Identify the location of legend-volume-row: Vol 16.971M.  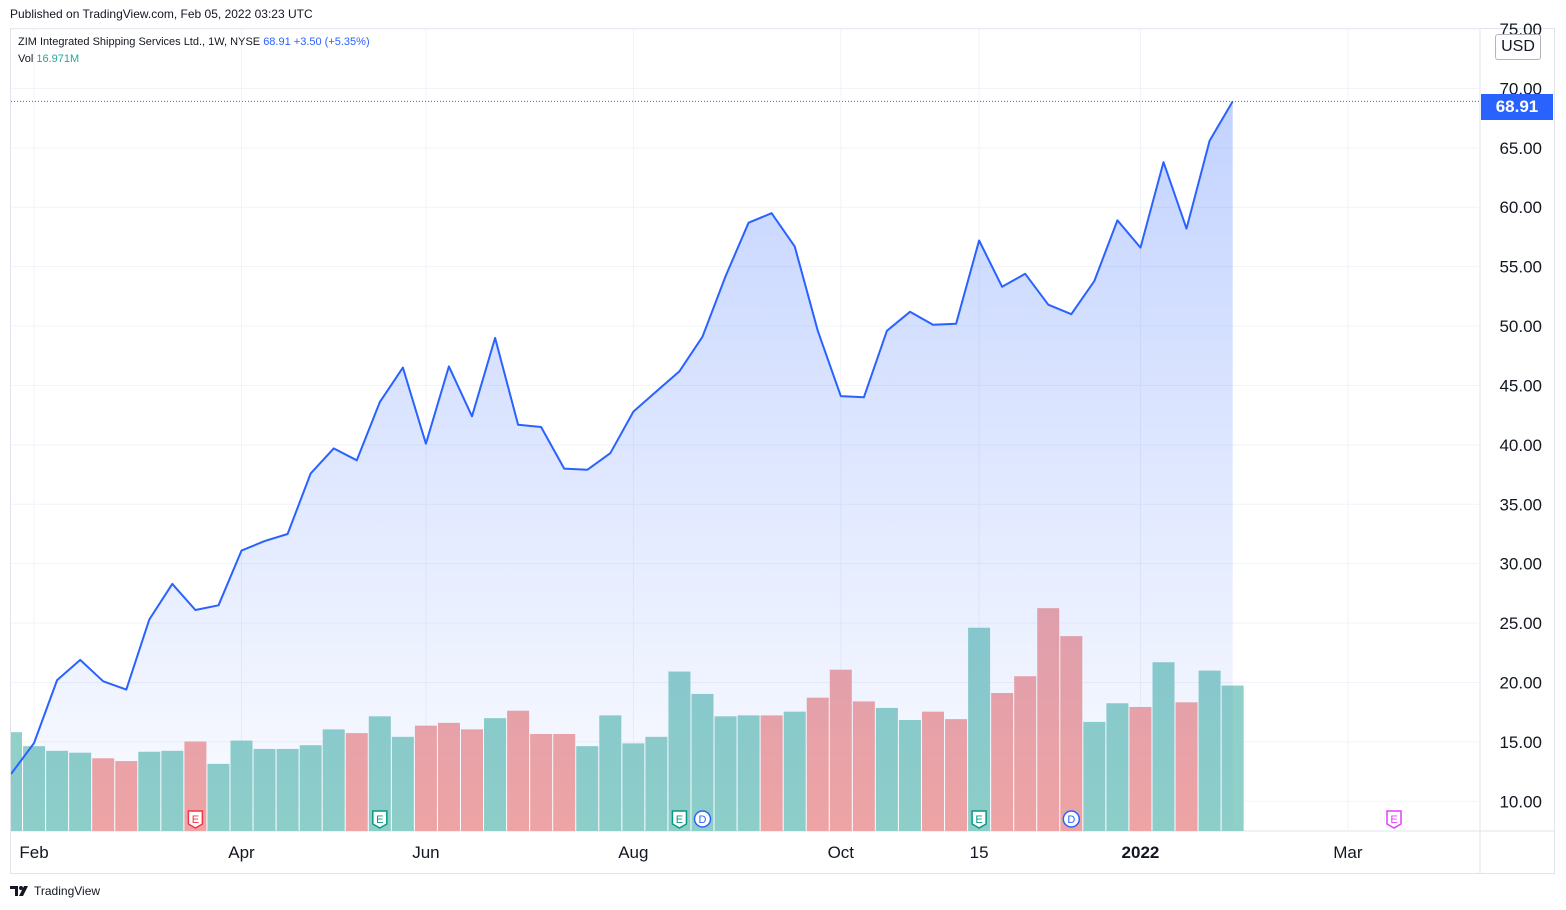
(194, 59).